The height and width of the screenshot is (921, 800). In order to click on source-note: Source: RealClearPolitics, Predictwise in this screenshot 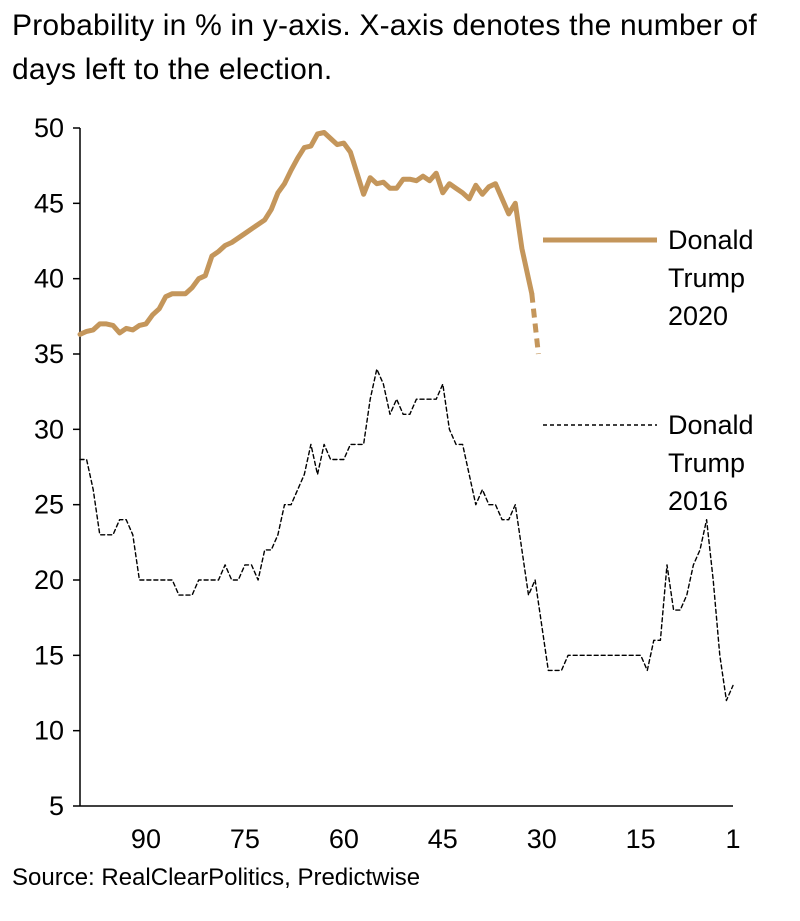, I will do `click(216, 877)`.